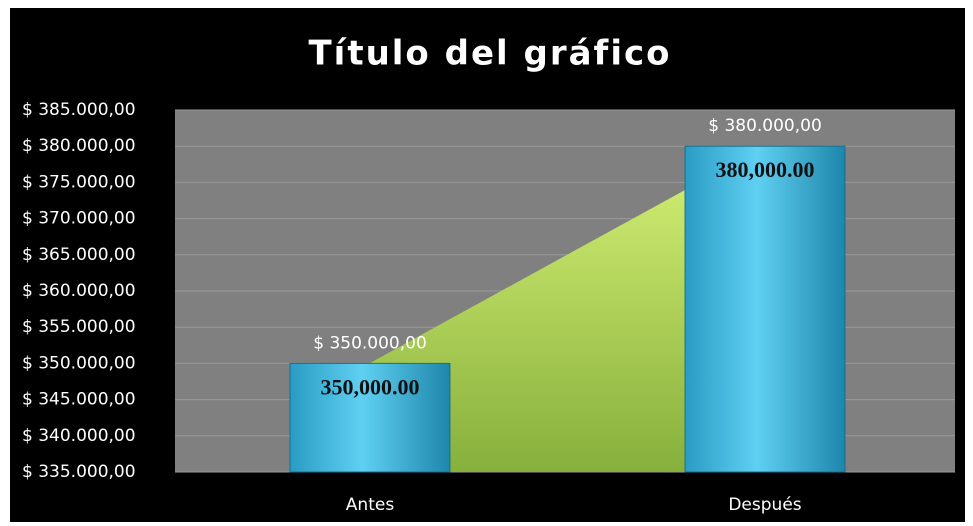 This screenshot has width=973, height=526. I want to click on y-tick-label: $ 355.000,00, so click(79, 327).